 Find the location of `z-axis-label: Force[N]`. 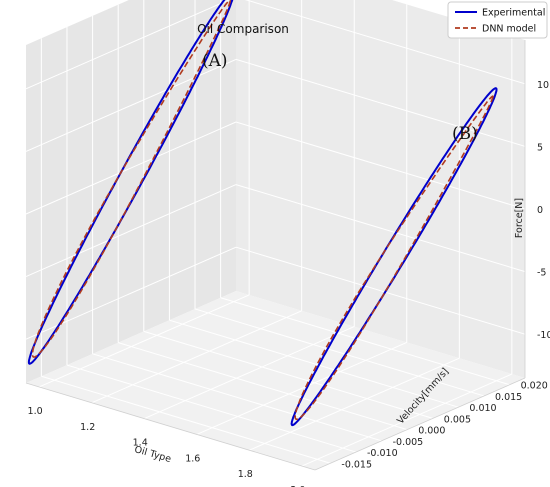

z-axis-label: Force[N] is located at coordinates (519, 218).